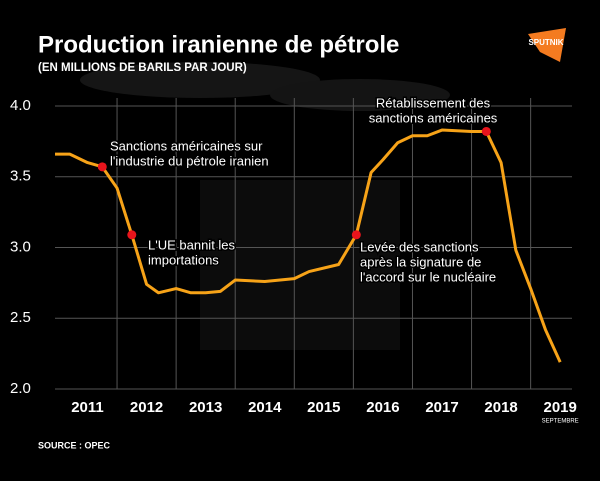 The width and height of the screenshot is (600, 481). I want to click on annotation: importations, so click(183, 259).